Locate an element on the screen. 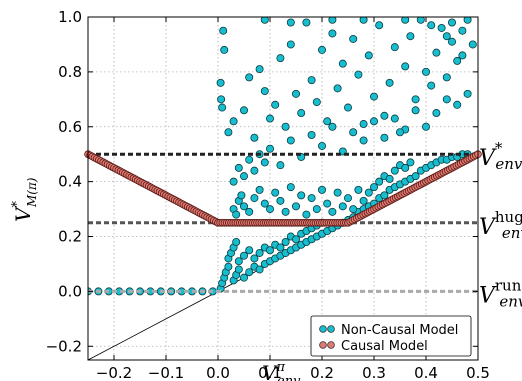 This screenshot has height=381, width=522. legend-marker-0-a is located at coordinates (323, 329).